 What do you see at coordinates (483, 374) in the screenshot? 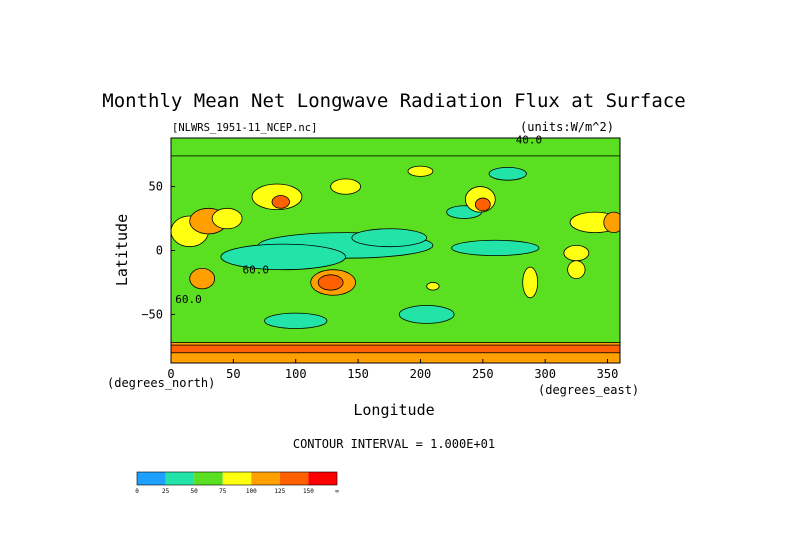
I see `x-tick-label-5: 250` at bounding box center [483, 374].